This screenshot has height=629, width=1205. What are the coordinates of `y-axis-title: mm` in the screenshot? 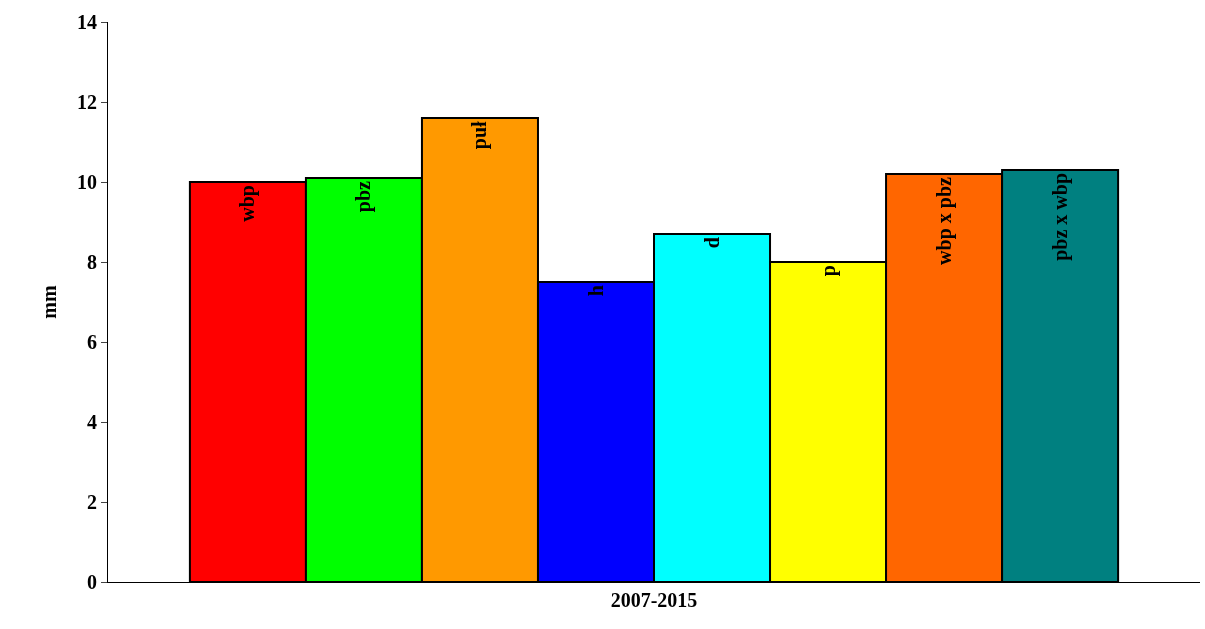 It's located at (48, 302).